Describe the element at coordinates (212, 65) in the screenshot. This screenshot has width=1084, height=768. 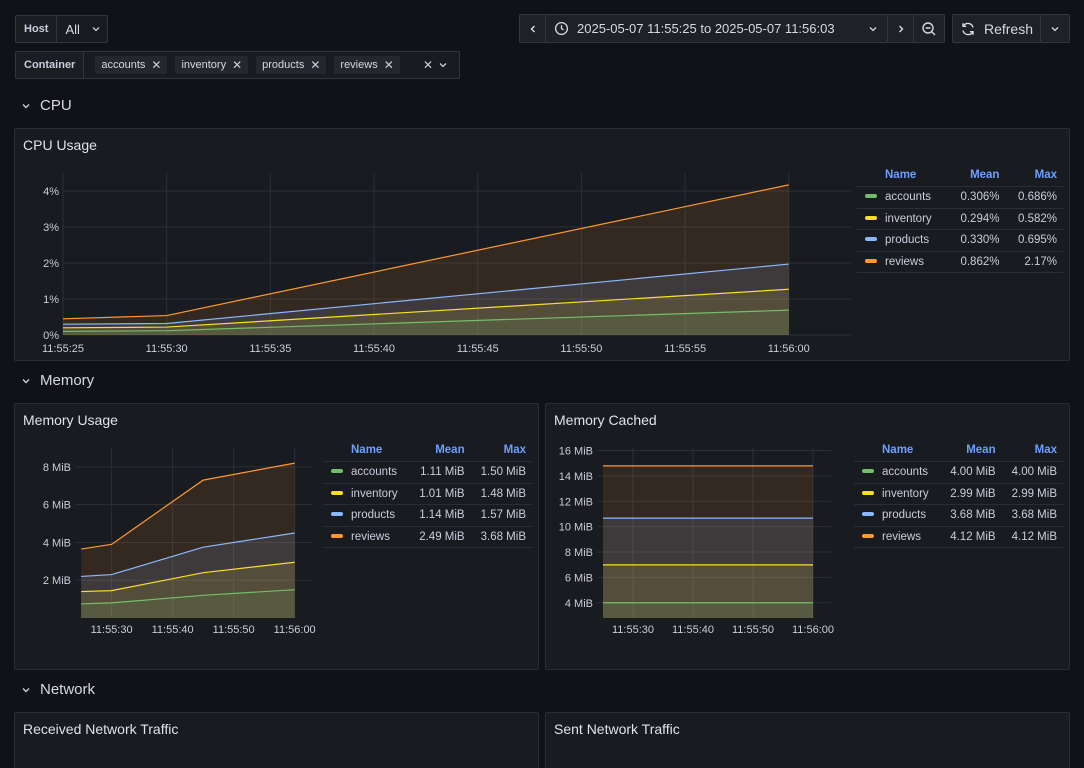
I see `container-chip-inventory: inventory ✕` at that location.